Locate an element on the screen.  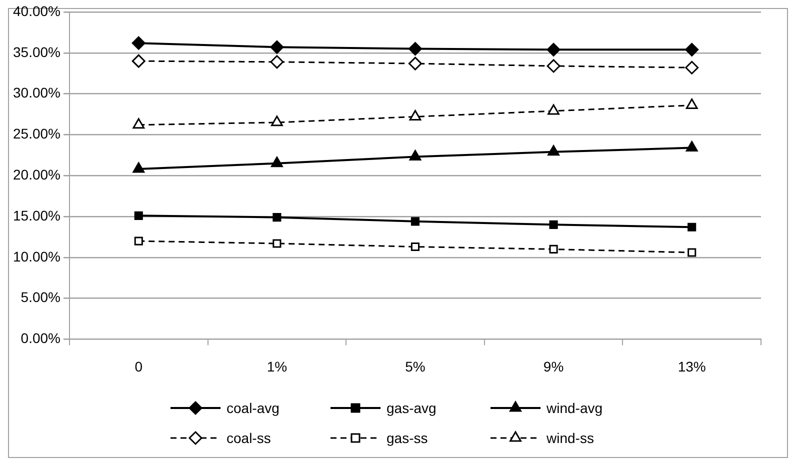
y-tick-label: 40.00% is located at coordinates (36, 10).